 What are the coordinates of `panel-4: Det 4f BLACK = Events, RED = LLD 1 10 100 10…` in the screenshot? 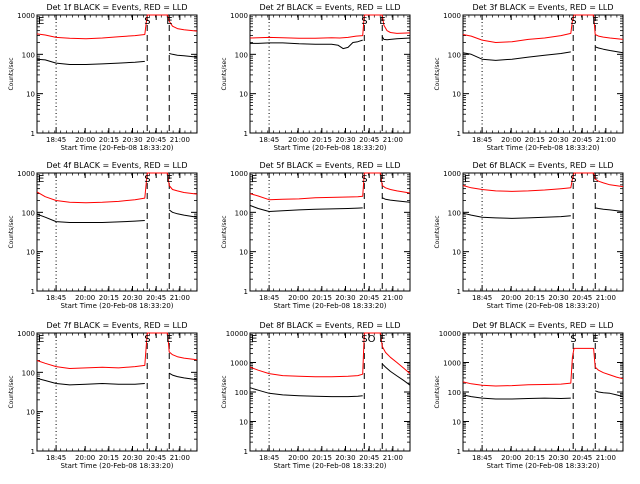 It's located at (103, 235).